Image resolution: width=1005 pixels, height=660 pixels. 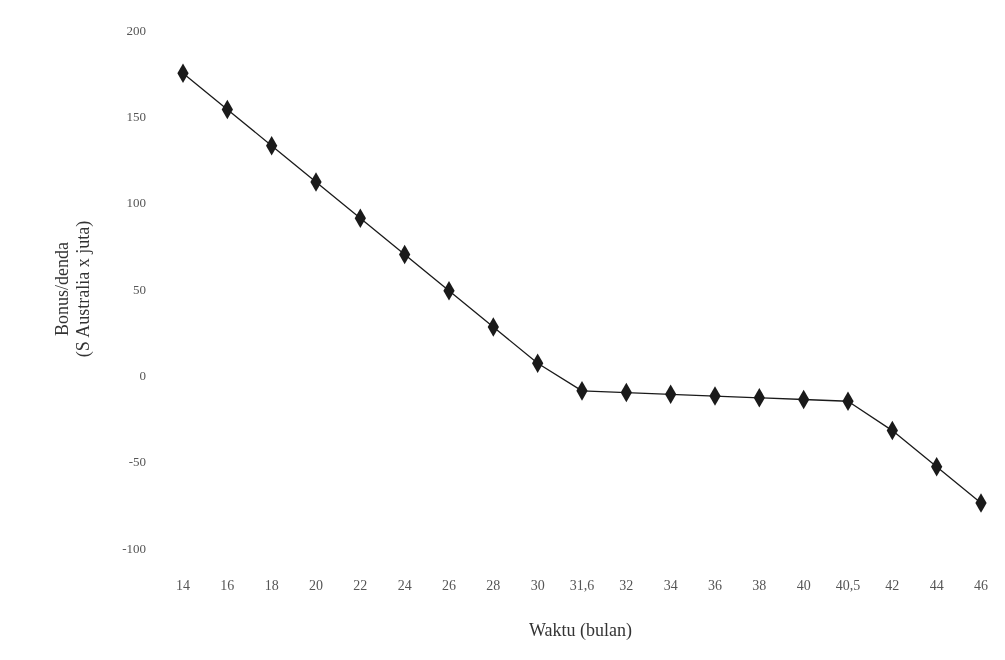 What do you see at coordinates (139, 289) in the screenshot?
I see `y-tick-label: 50` at bounding box center [139, 289].